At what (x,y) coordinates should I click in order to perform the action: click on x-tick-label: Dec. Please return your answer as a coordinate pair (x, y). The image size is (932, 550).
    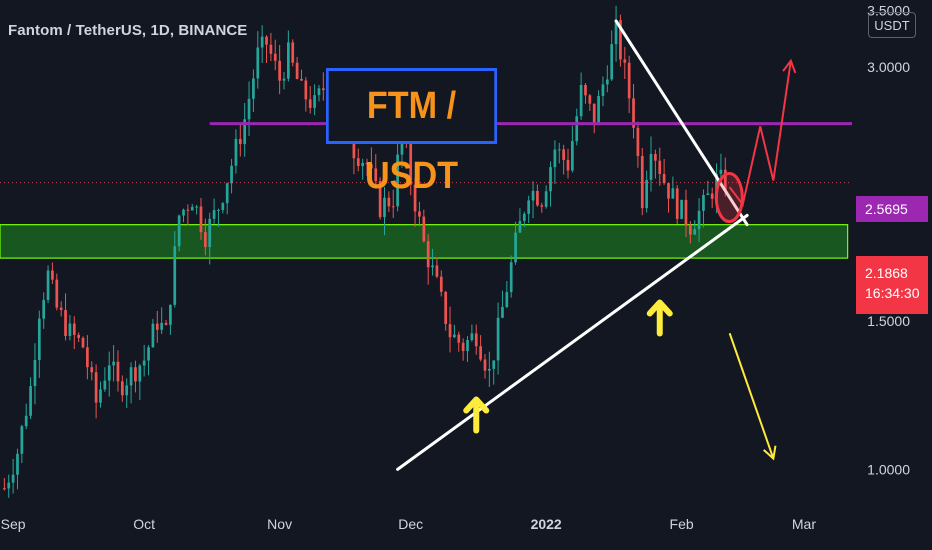
    Looking at the image, I should click on (410, 524).